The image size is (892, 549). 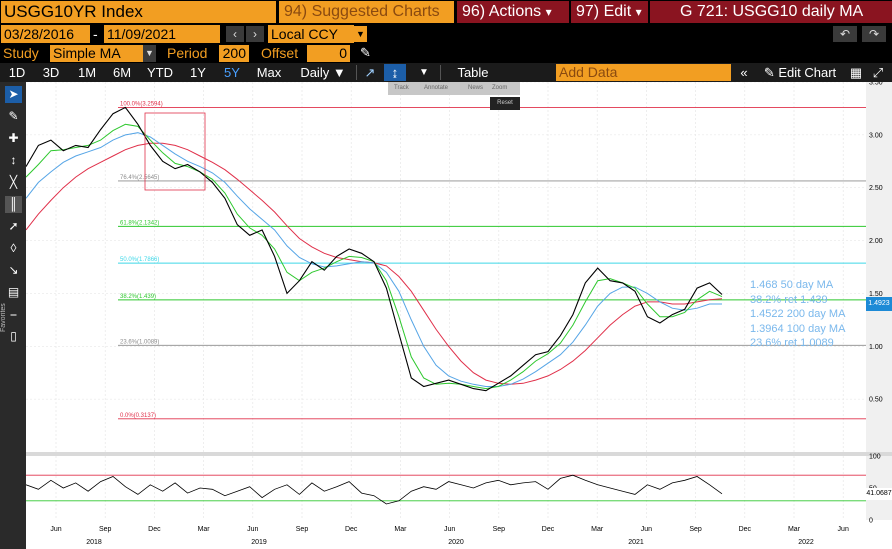 I want to click on edit-chart-label: Edit Chart, so click(x=807, y=72).